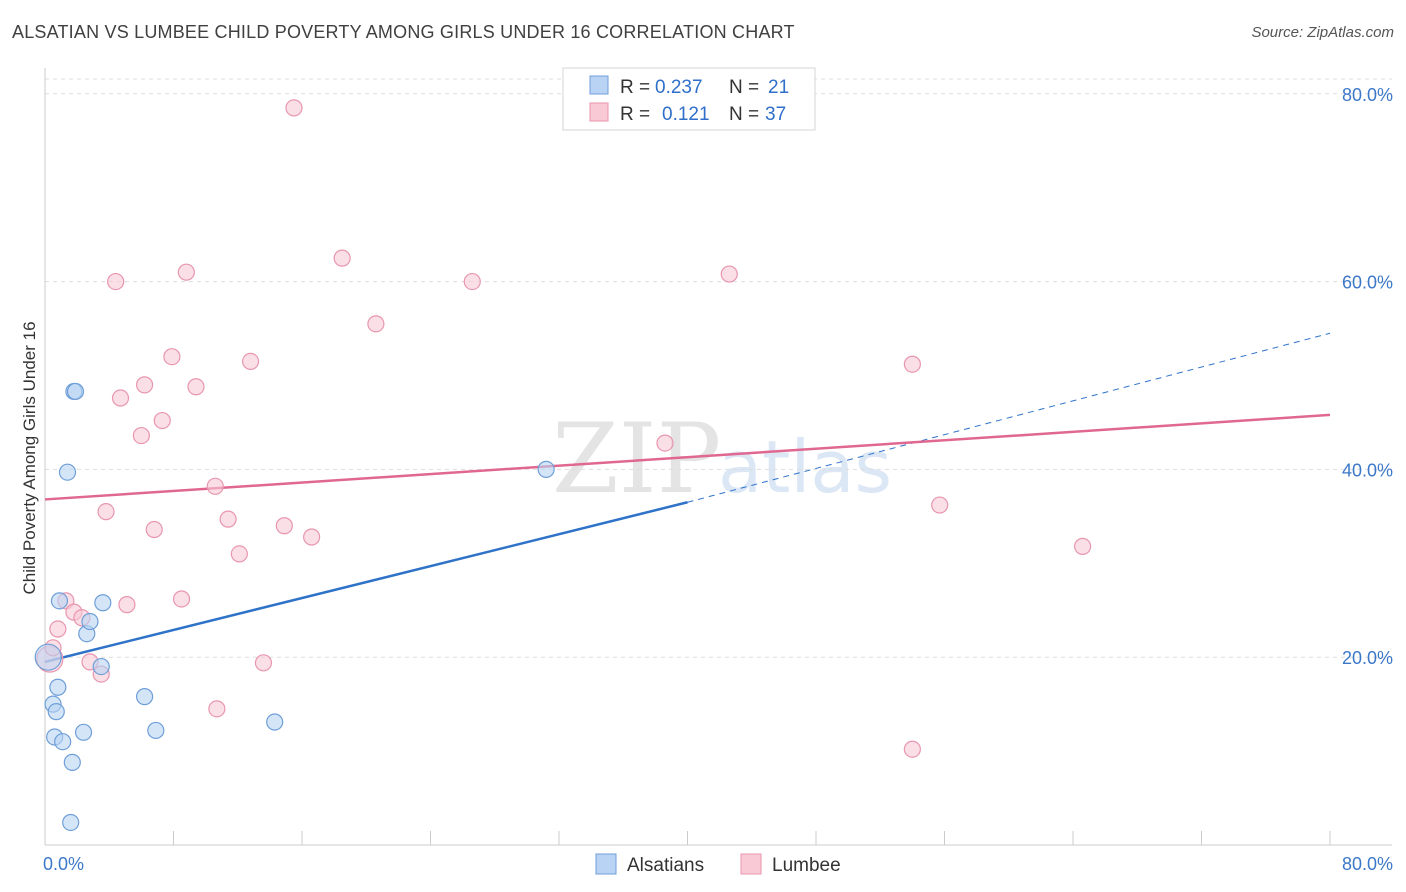 The width and height of the screenshot is (1406, 892). I want to click on y-tick-label: 20.0%, so click(1367, 658).